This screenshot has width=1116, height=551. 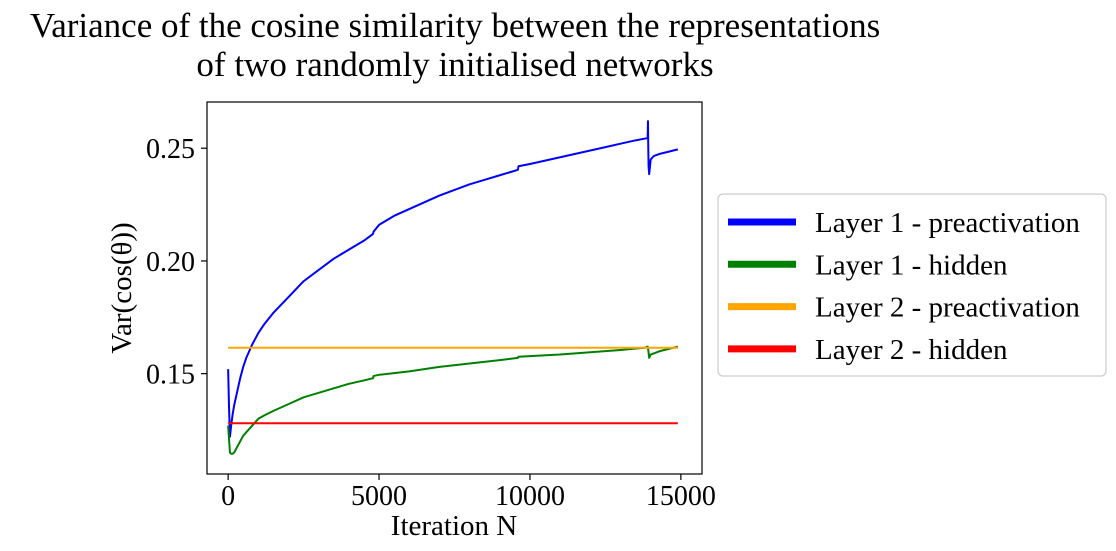 I want to click on legend-label-2: Layer 1 - hidden, so click(x=911, y=265).